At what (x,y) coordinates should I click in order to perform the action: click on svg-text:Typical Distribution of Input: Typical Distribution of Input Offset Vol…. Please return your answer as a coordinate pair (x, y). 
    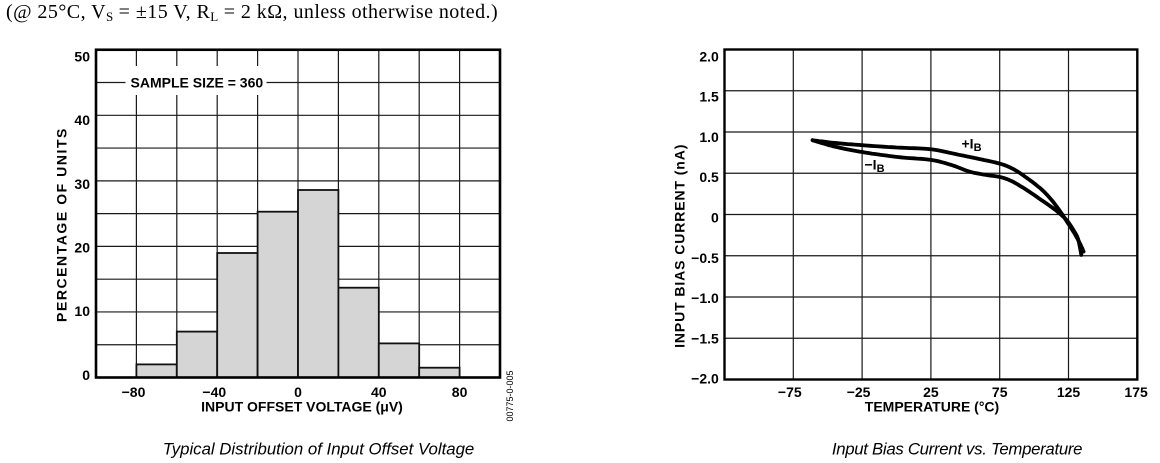
    Looking at the image, I should click on (319, 449).